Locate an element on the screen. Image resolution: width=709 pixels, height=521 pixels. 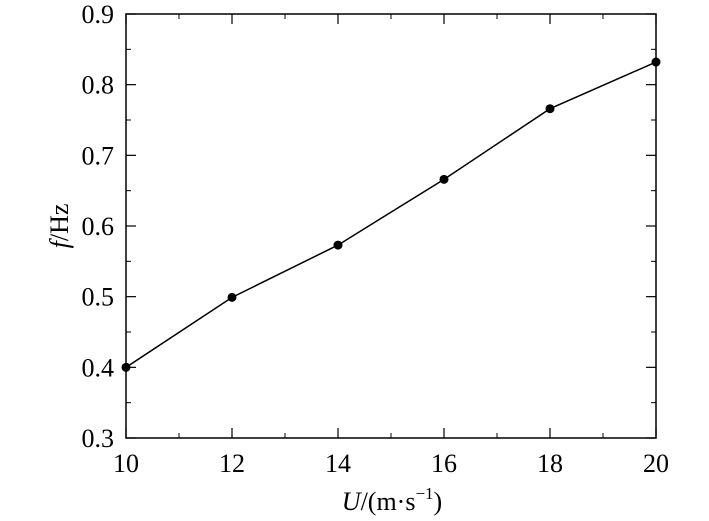
x-tick-label: 20 is located at coordinates (656, 463).